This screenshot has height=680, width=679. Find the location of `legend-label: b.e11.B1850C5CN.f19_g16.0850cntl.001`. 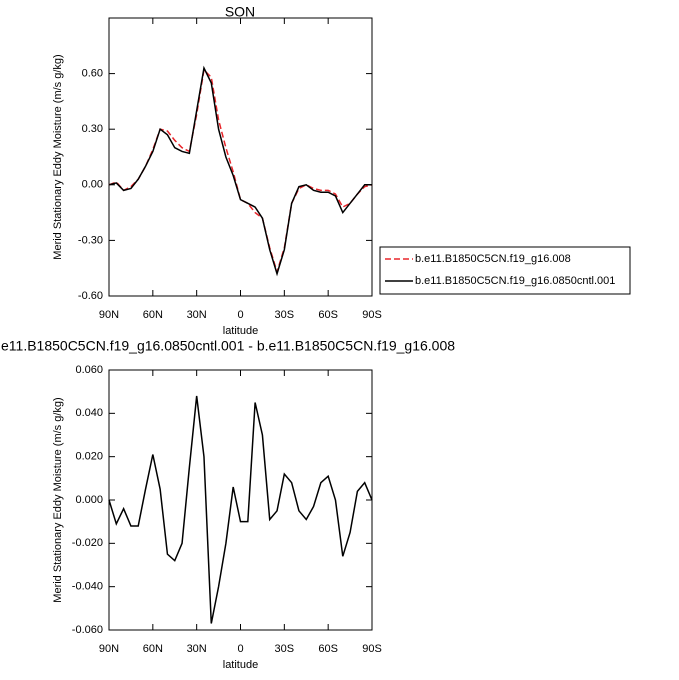

legend-label: b.e11.B1850C5CN.f19_g16.0850cntl.001 is located at coordinates (515, 281).